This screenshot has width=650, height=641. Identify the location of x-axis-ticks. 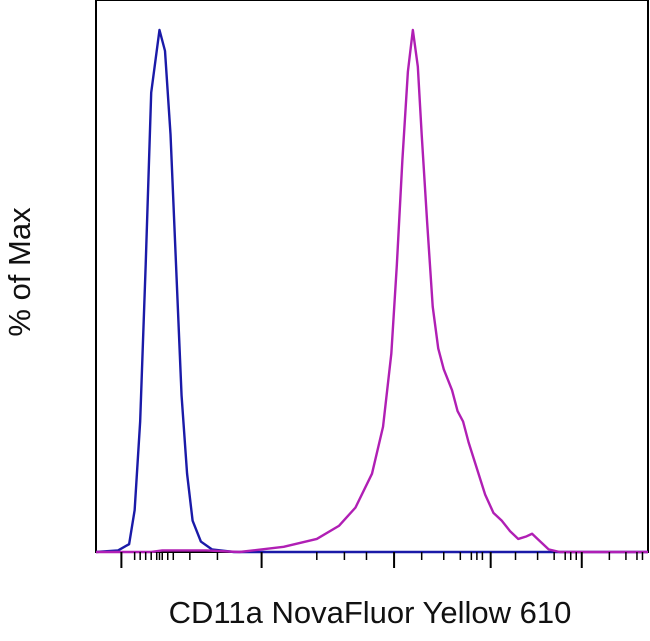
(382, 560).